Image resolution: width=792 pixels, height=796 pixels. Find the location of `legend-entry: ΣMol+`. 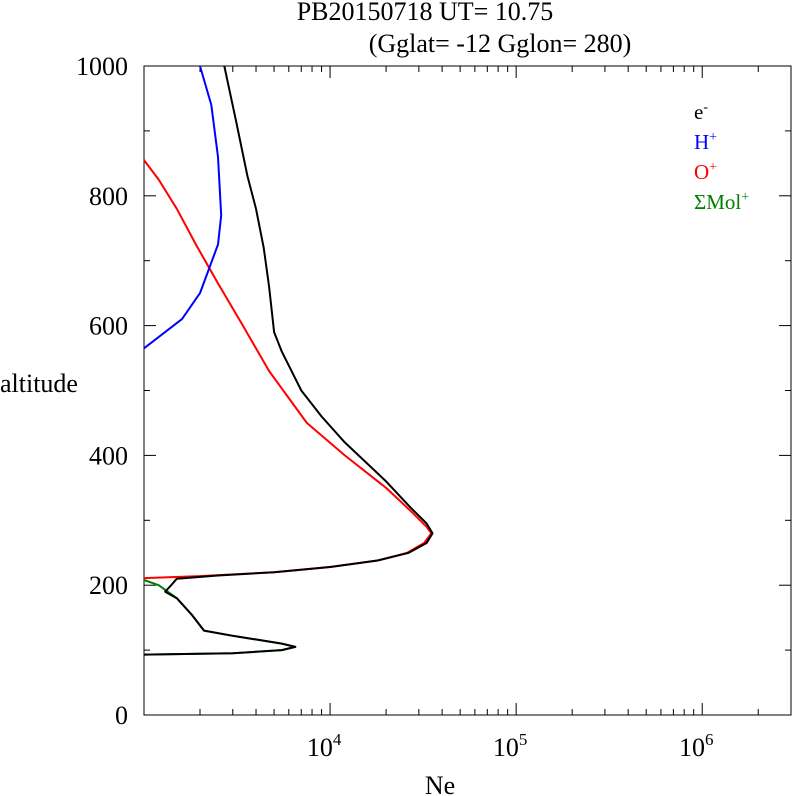

legend-entry: ΣMol+ is located at coordinates (721, 202).